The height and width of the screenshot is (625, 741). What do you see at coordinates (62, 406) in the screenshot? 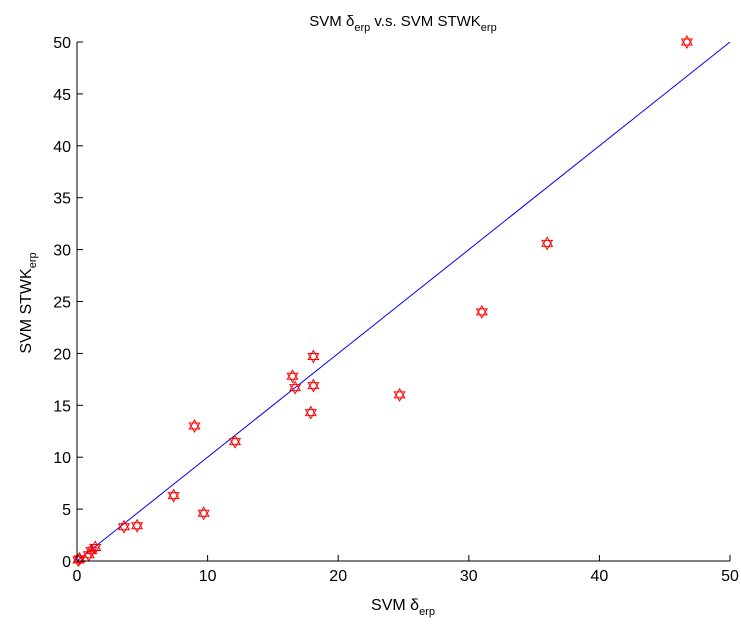
I see `y-tick-label: 15` at bounding box center [62, 406].